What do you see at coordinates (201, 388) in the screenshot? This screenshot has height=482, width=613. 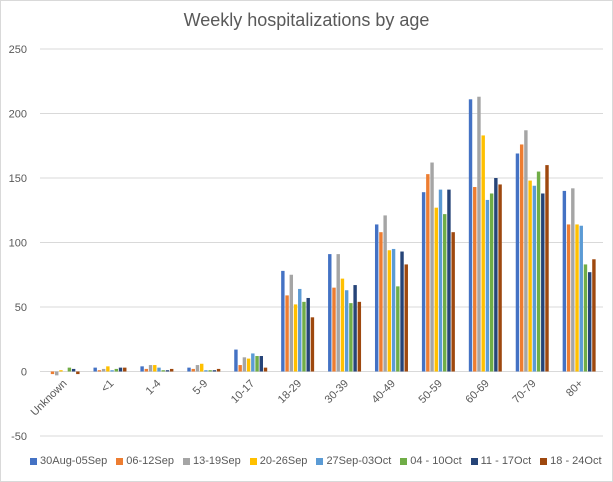 I see `x-tick-label: 5-9` at bounding box center [201, 388].